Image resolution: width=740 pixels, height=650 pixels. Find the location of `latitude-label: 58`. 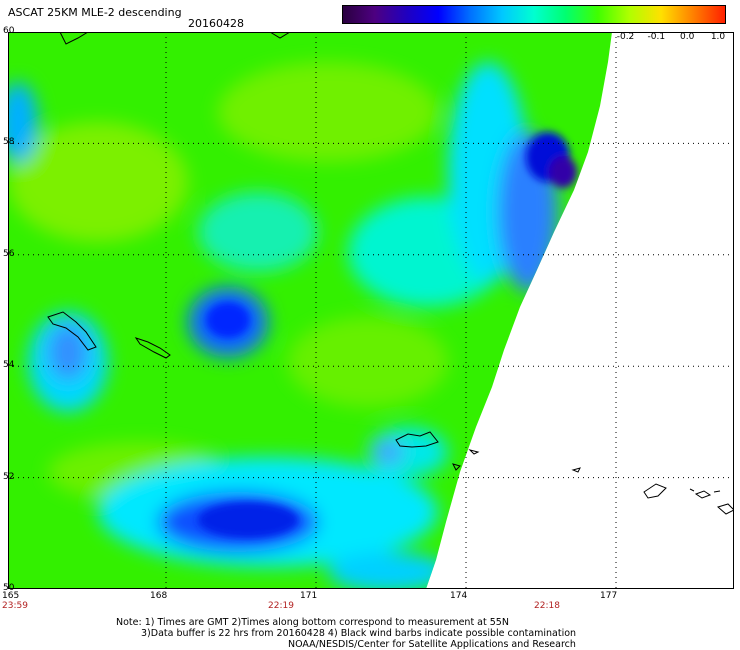

latitude-label: 58 is located at coordinates (9, 142).